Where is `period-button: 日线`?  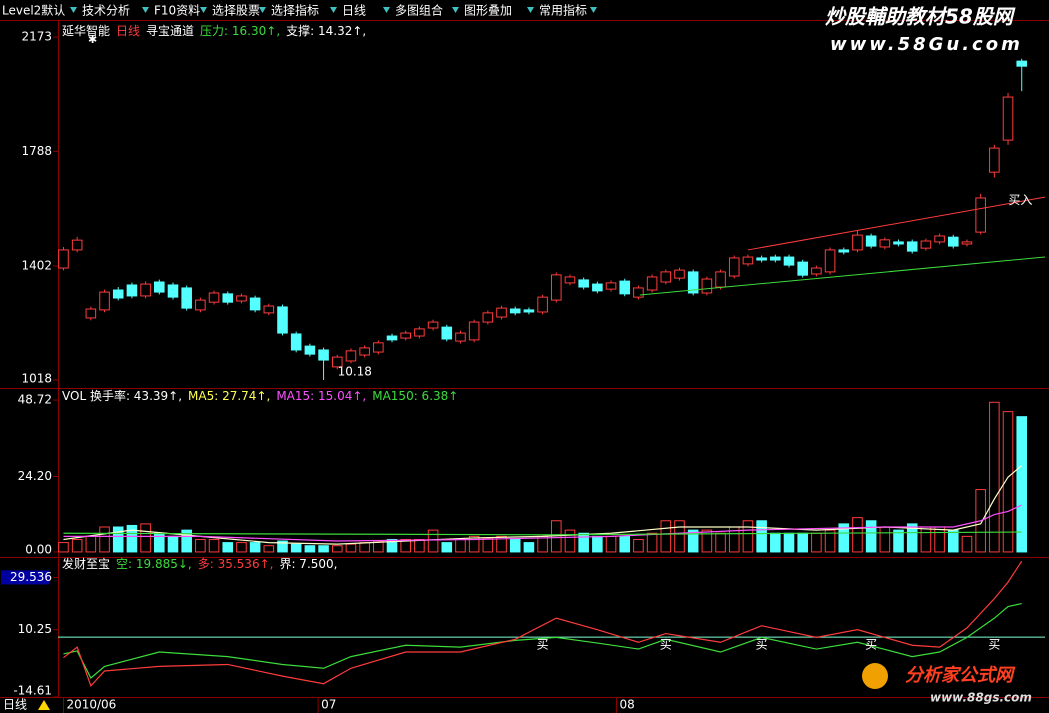
period-button: 日线 is located at coordinates (15, 705).